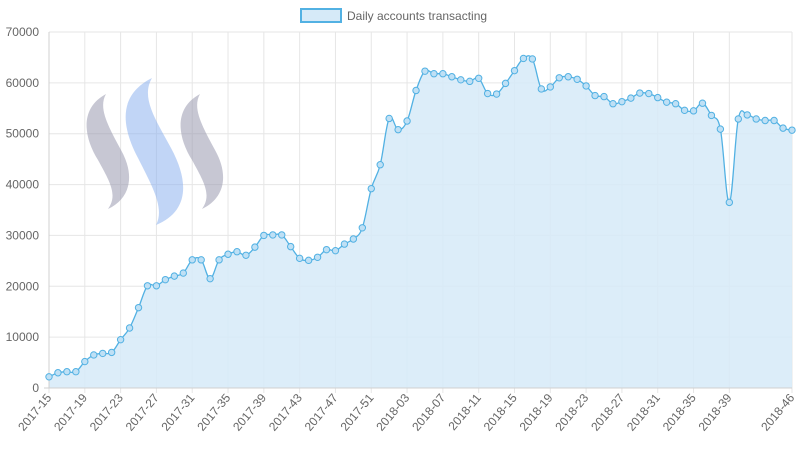  Describe the element at coordinates (23, 286) in the screenshot. I see `y-tick-label: 20000` at that location.